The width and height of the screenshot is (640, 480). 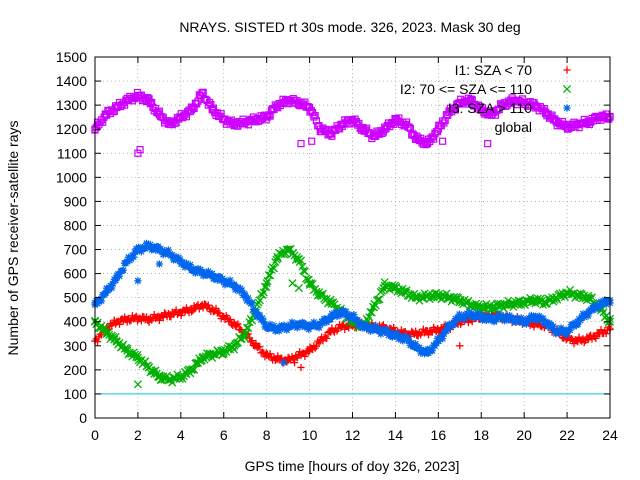 What do you see at coordinates (181, 435) in the screenshot?
I see `x-tick-label: 4` at bounding box center [181, 435].